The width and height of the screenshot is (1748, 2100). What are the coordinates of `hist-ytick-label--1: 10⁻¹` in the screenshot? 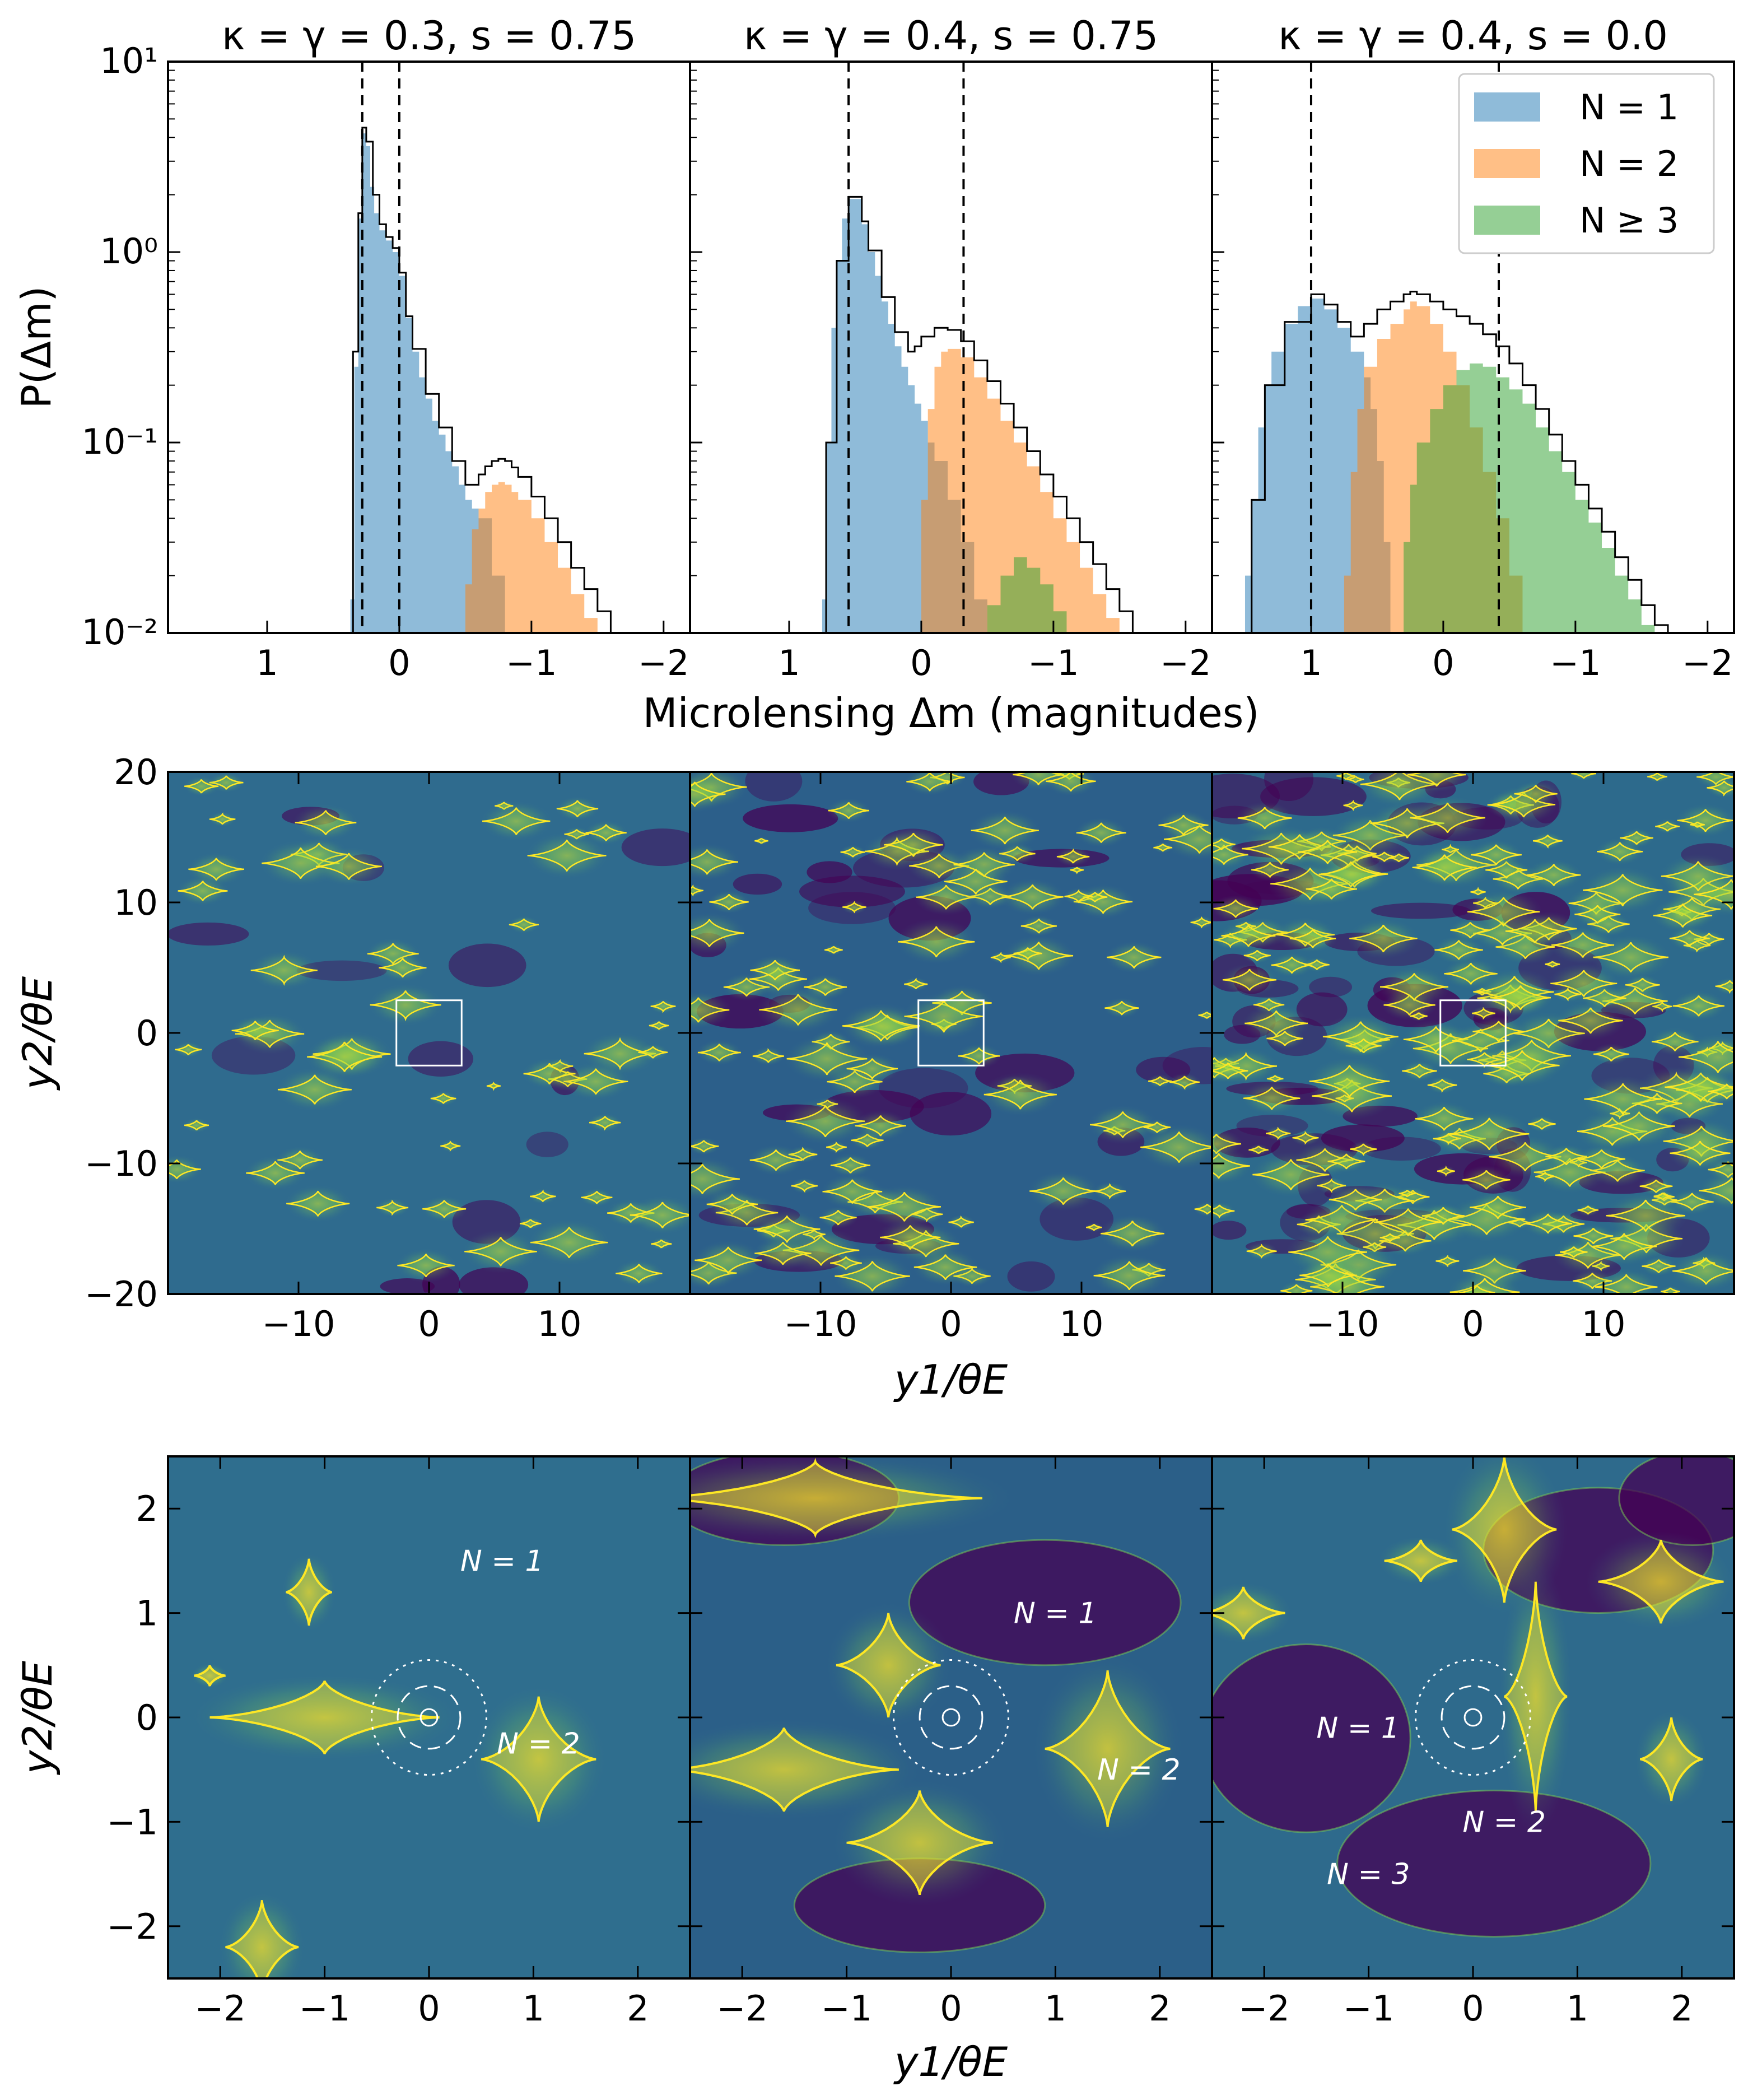 It's located at (120, 441).